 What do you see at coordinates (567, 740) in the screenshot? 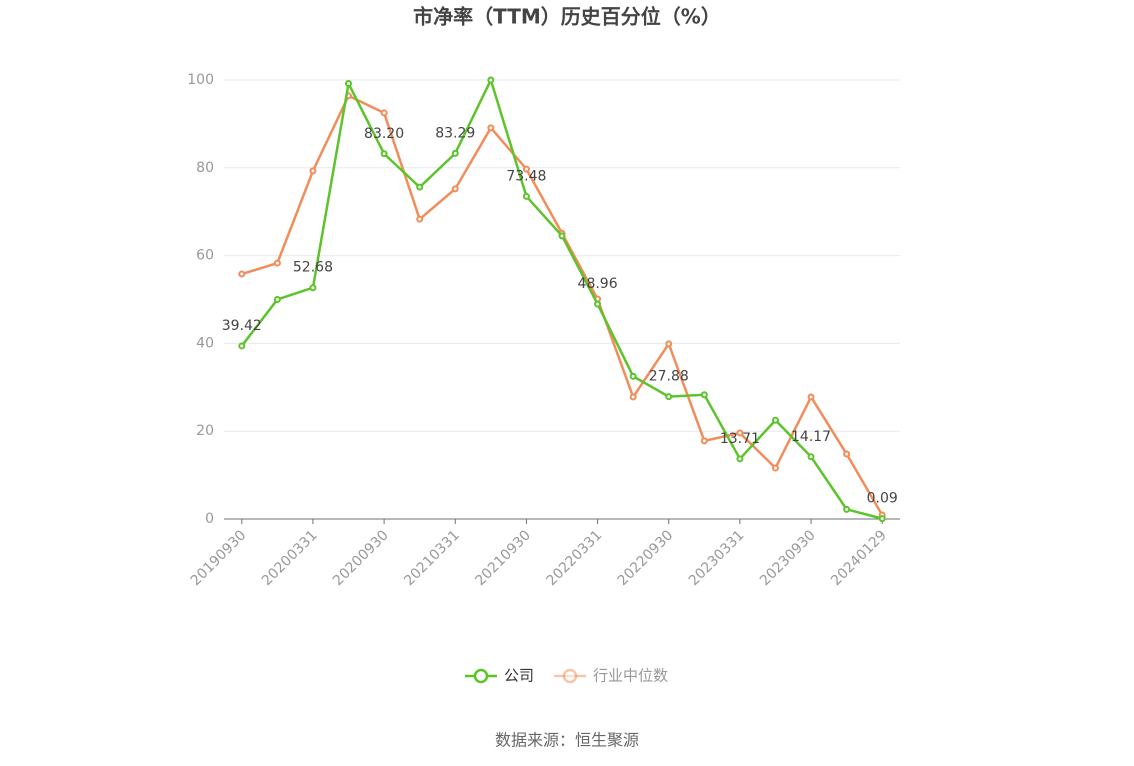
I see `source-note: 数据来源：恒生聚源` at bounding box center [567, 740].